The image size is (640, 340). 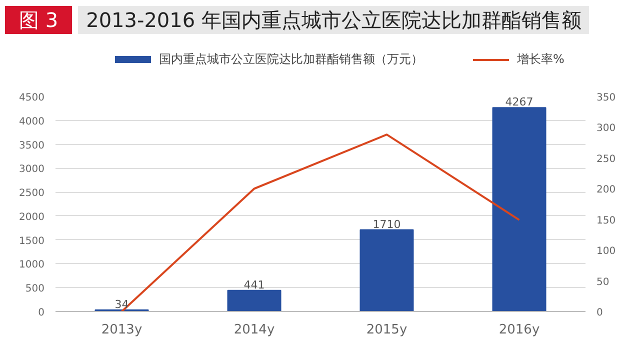 I want to click on y2-tick-label: 100, so click(x=606, y=252).